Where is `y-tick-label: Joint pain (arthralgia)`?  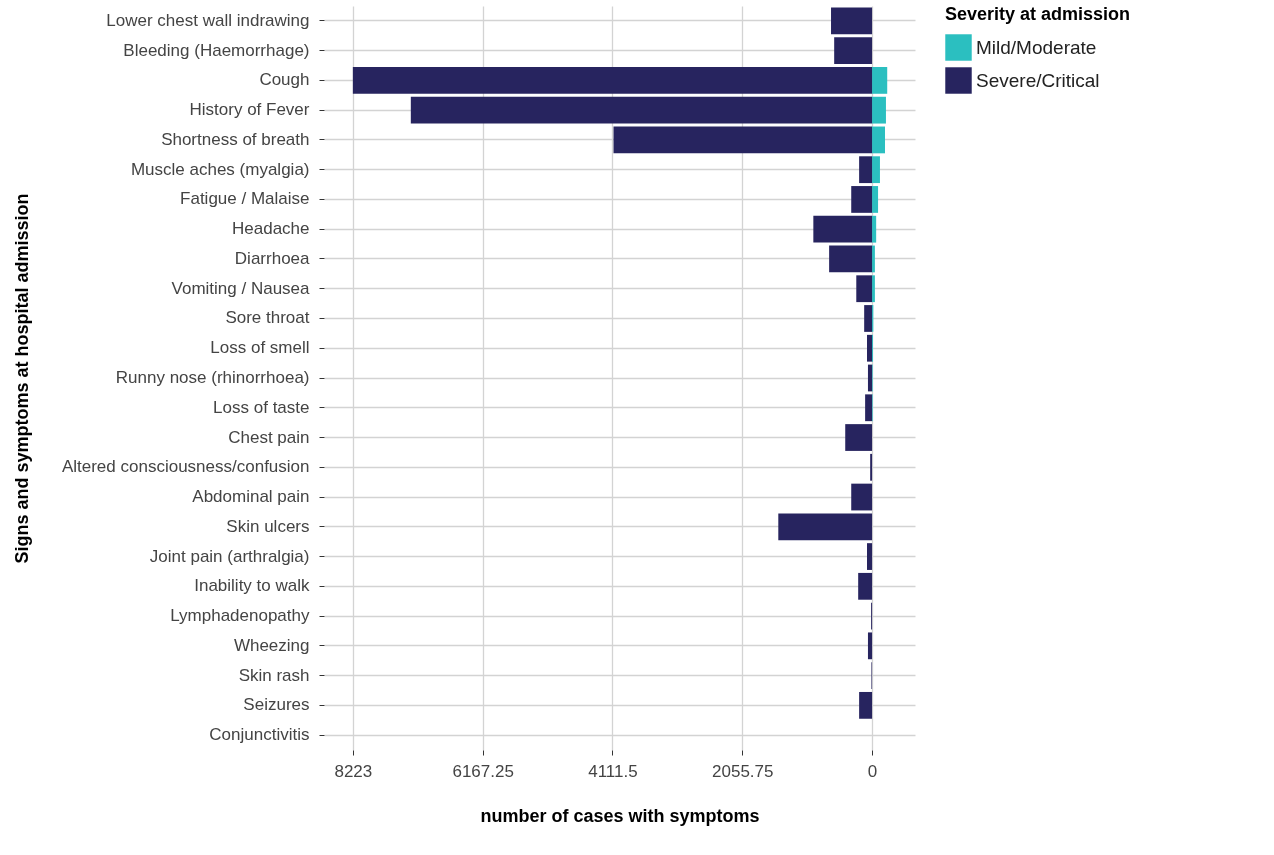 y-tick-label: Joint pain (arthralgia) is located at coordinates (229, 556).